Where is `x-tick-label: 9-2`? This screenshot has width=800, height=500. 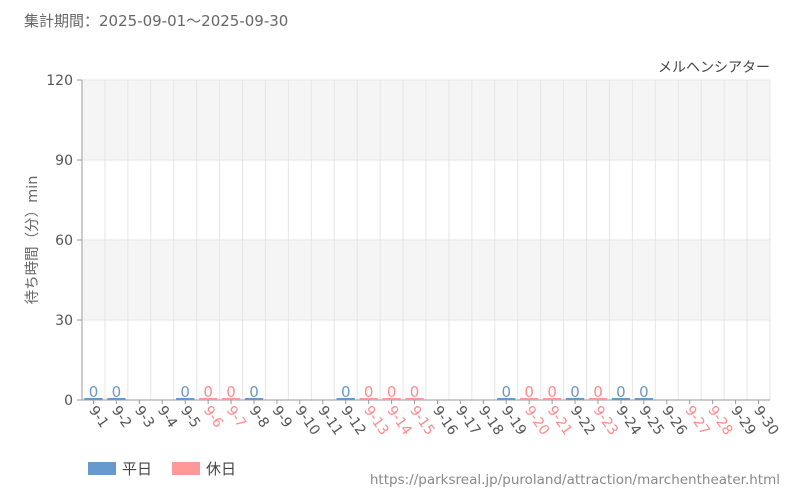
x-tick-label: 9-2 is located at coordinates (121, 417).